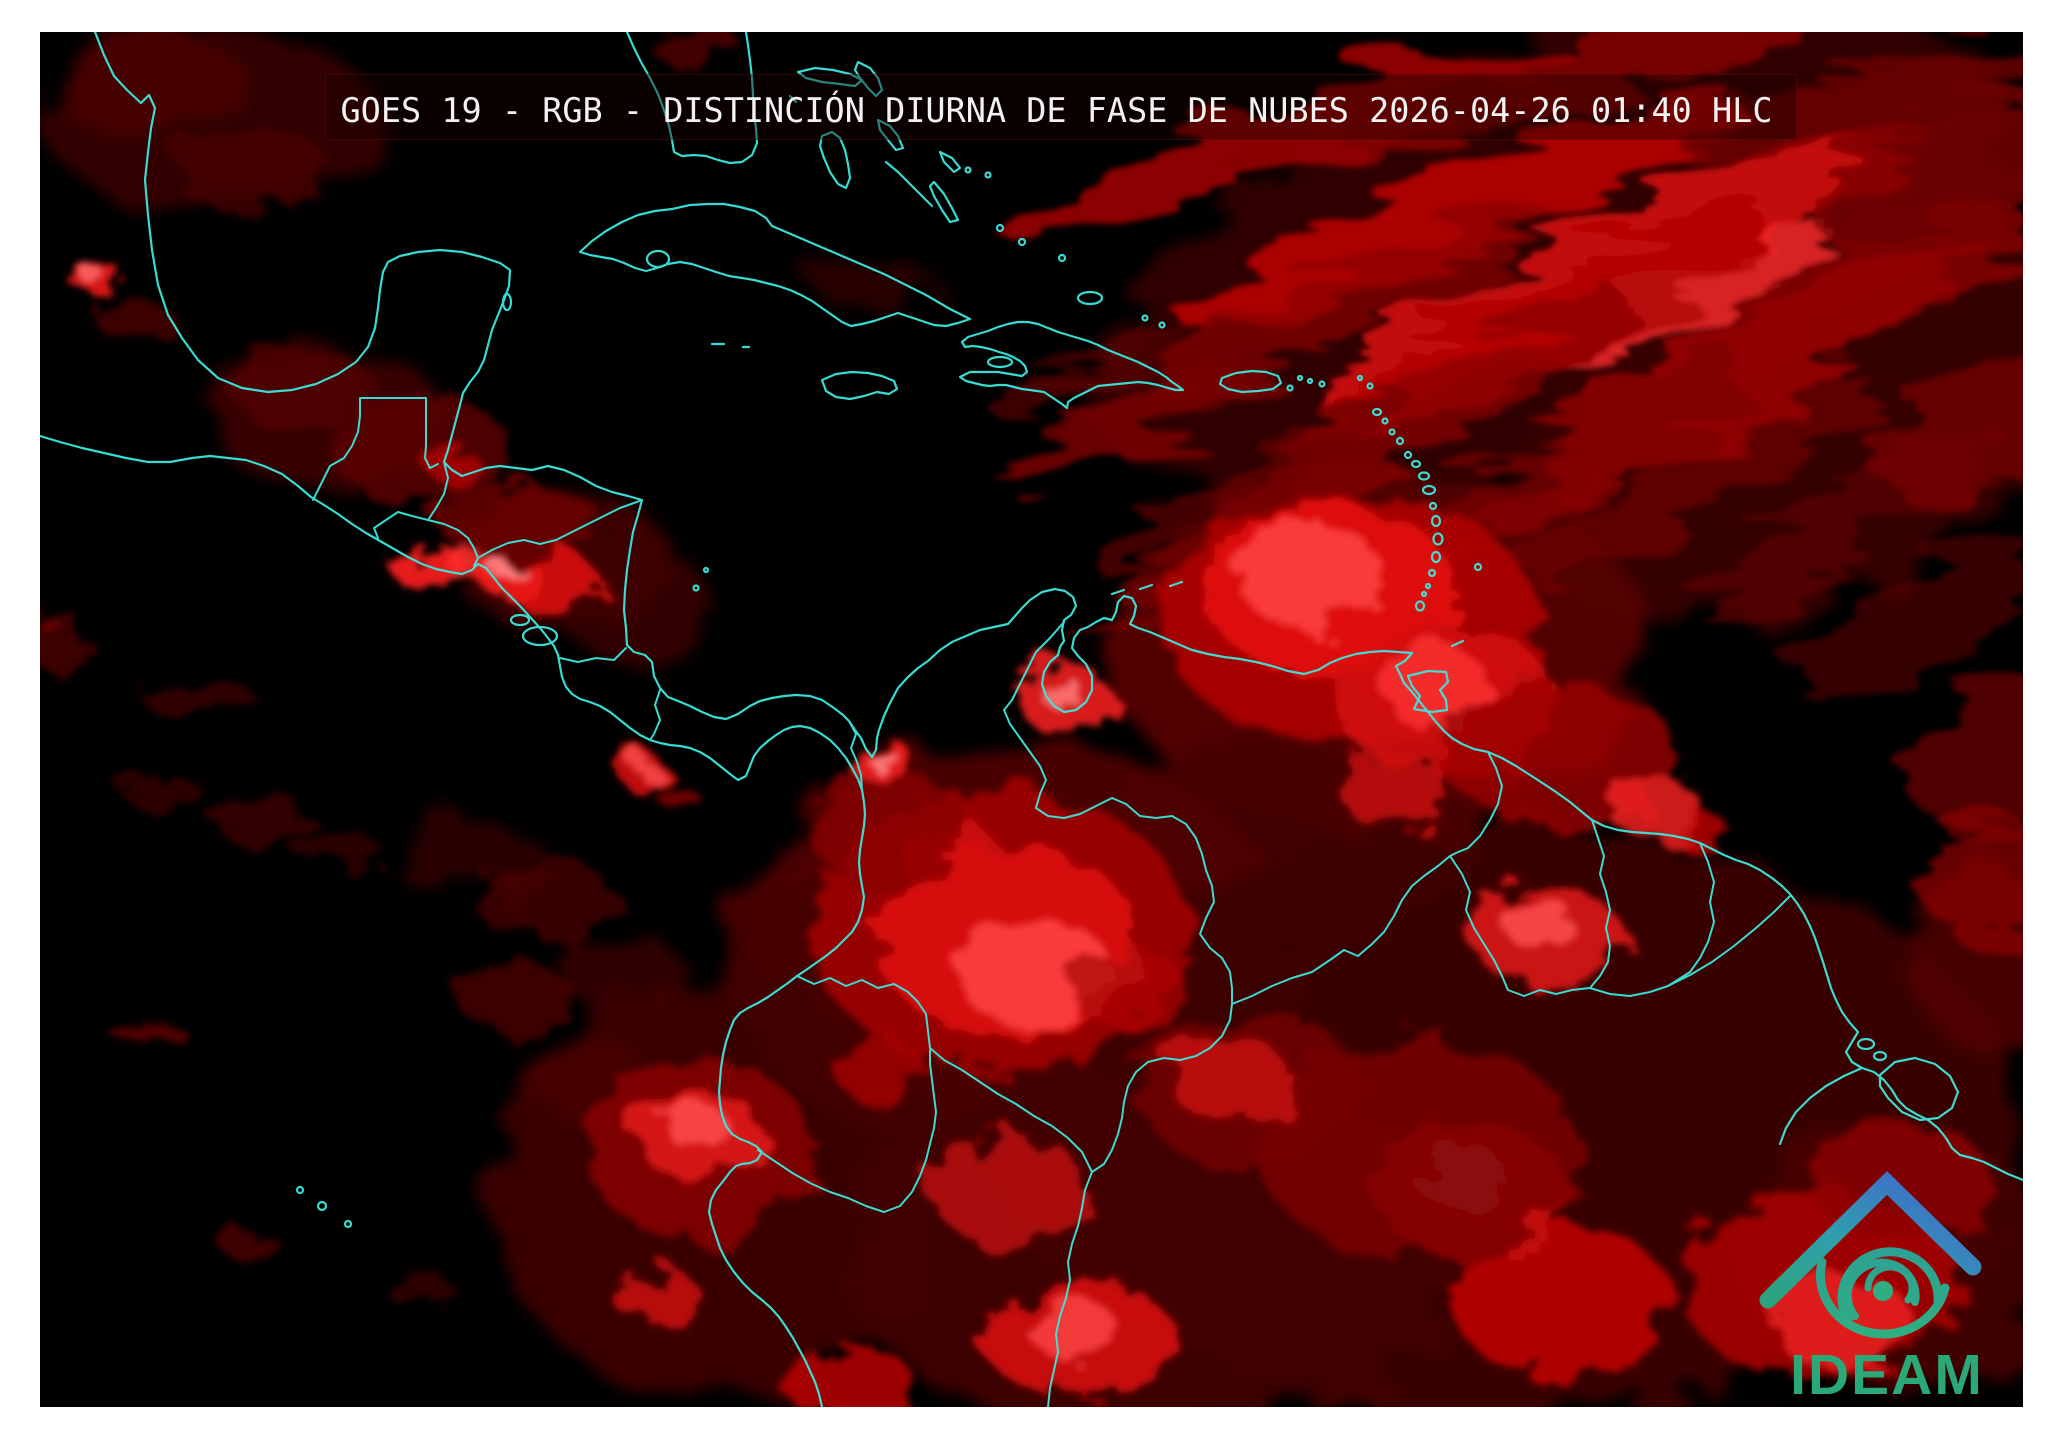 The width and height of the screenshot is (2063, 1447). Describe the element at coordinates (1065, 1307) in the screenshot. I see `border-peru-brazil` at that location.